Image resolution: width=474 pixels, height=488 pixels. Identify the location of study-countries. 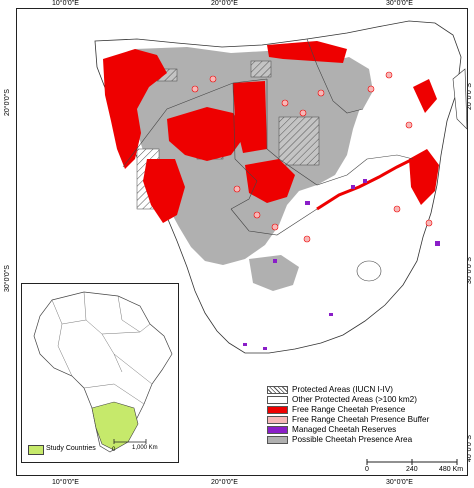
(115, 426).